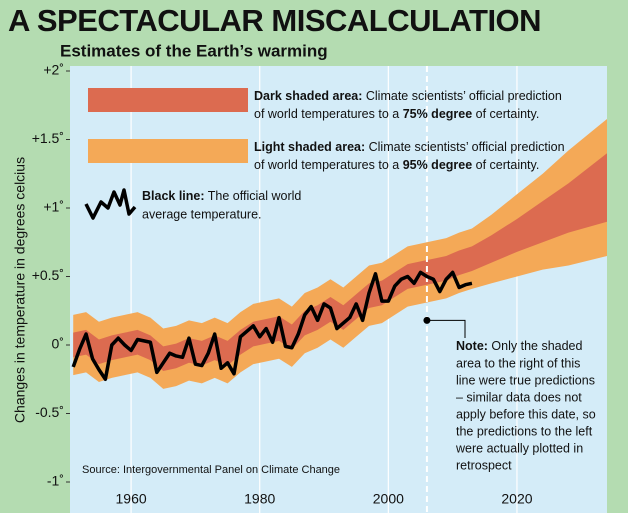  I want to click on note-line: – similar data does not, so click(519, 397).